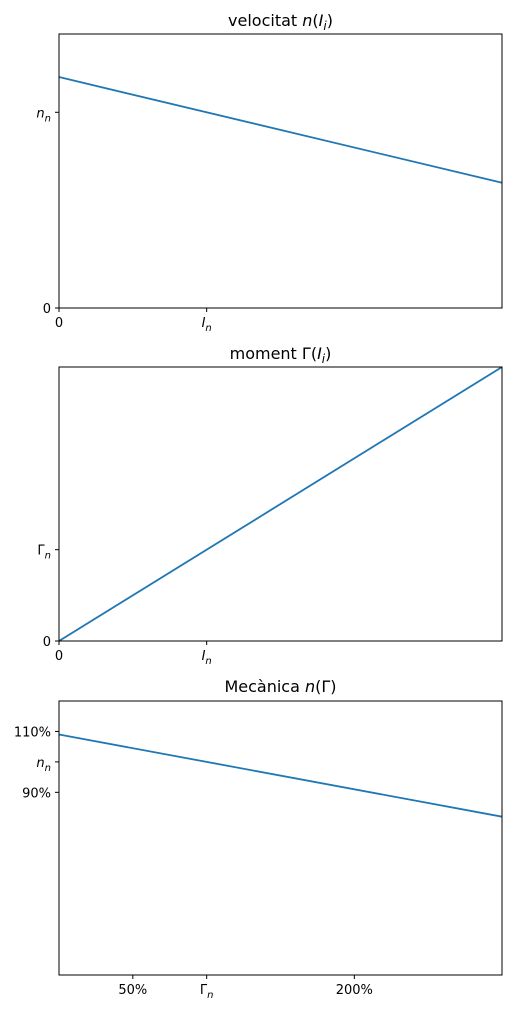 Image resolution: width=511 pixels, height=1011 pixels. What do you see at coordinates (44, 553) in the screenshot?
I see `y-tick-label: Γn` at bounding box center [44, 553].